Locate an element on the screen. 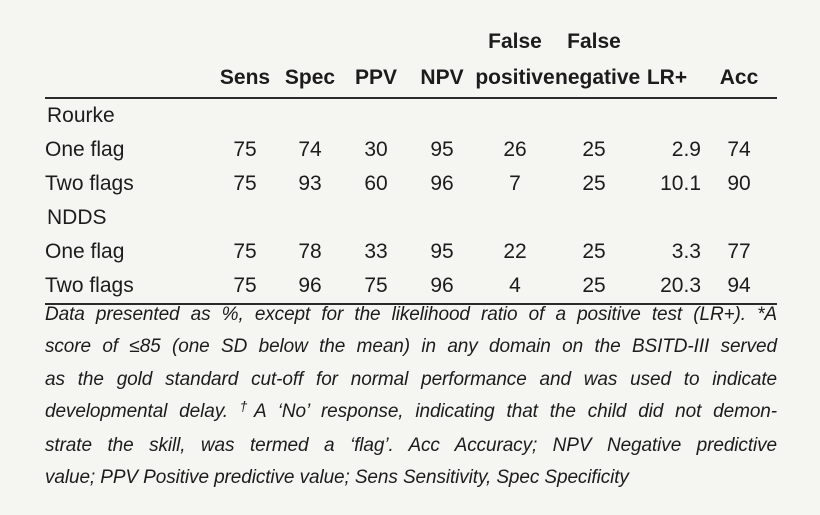  col-header-acc: Acc is located at coordinates (739, 78).